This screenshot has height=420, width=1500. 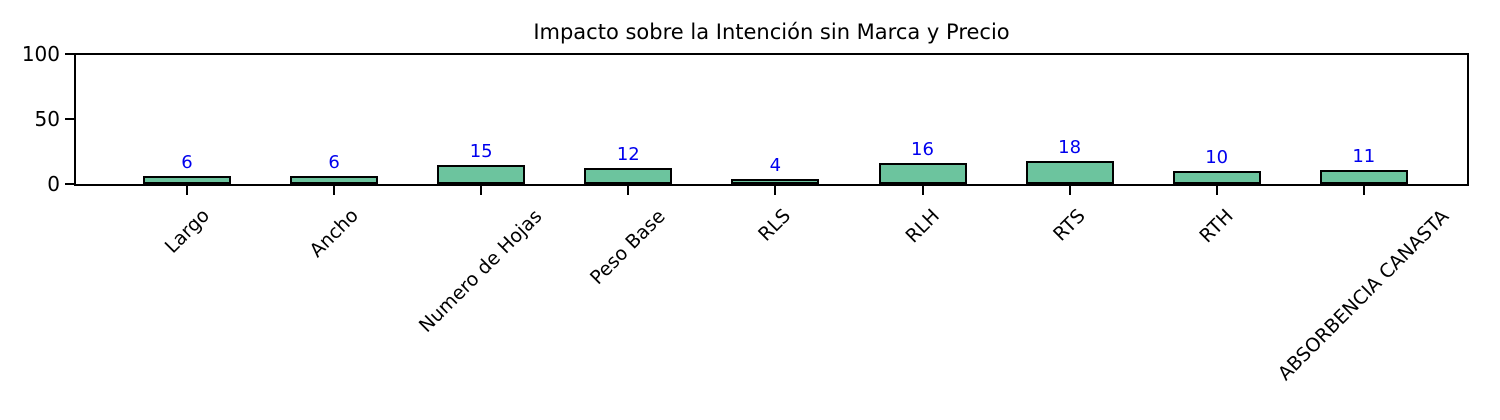 I want to click on bar-value-label: 18, so click(x=1070, y=147).